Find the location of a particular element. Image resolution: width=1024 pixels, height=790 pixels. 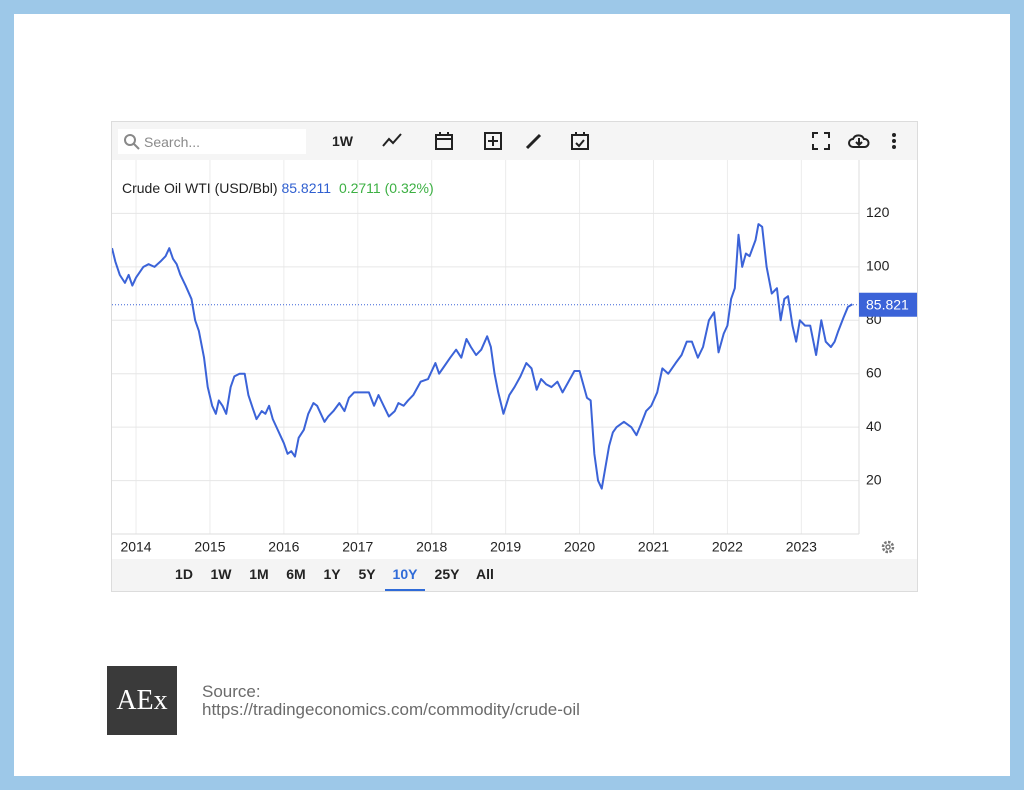

draw-icon is located at coordinates (534, 141).